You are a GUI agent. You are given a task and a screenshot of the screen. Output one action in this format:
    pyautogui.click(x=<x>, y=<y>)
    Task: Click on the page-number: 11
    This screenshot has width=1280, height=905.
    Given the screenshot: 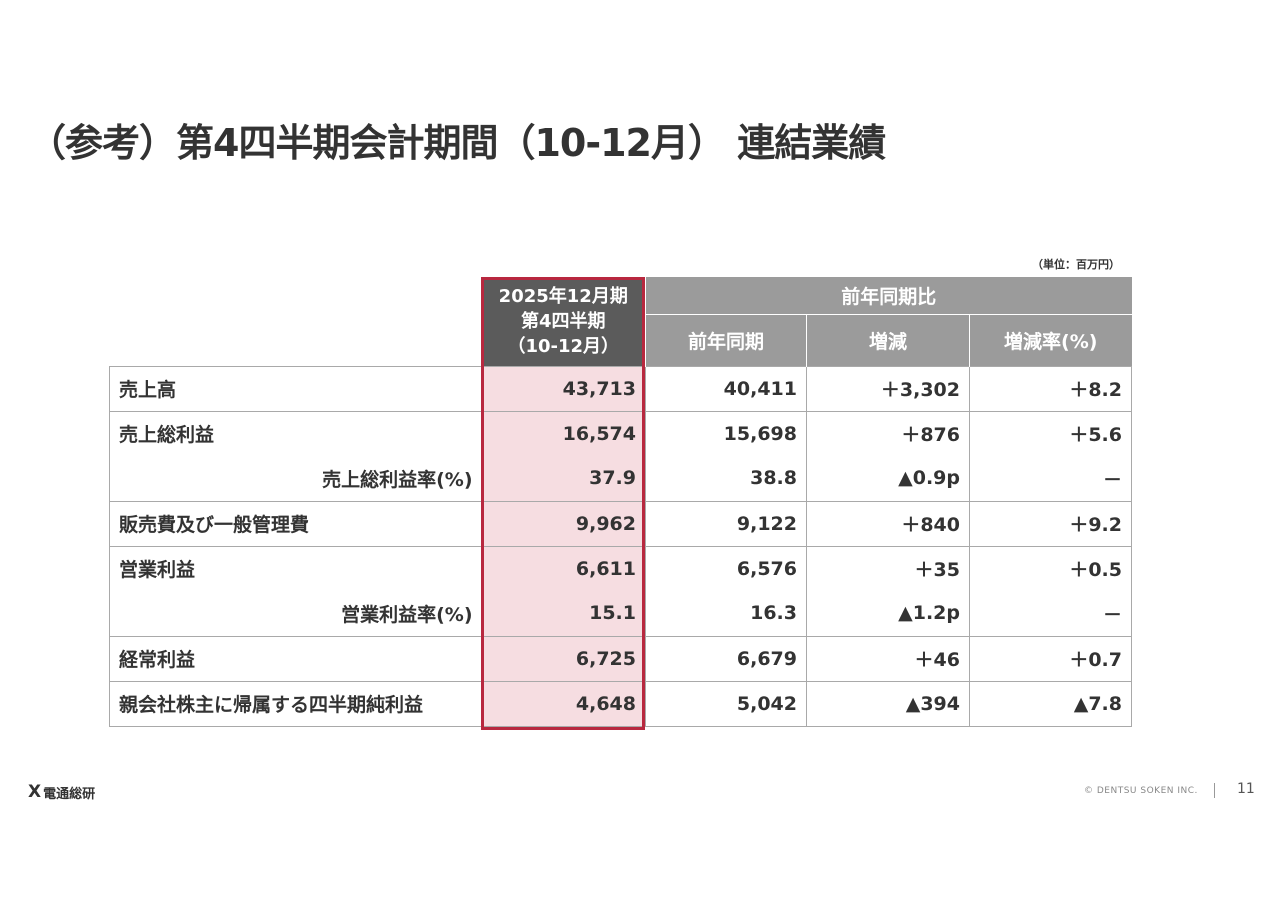 What is the action you would take?
    pyautogui.click(x=1246, y=789)
    